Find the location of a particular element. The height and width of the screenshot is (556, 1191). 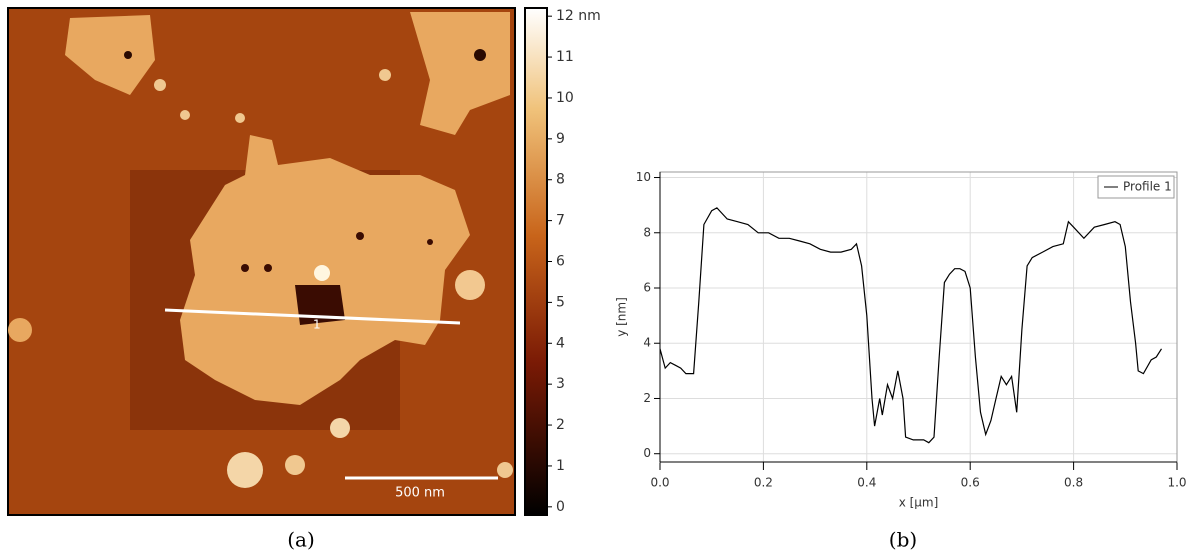

y-axis-label: y [nm] is located at coordinates (622, 317).